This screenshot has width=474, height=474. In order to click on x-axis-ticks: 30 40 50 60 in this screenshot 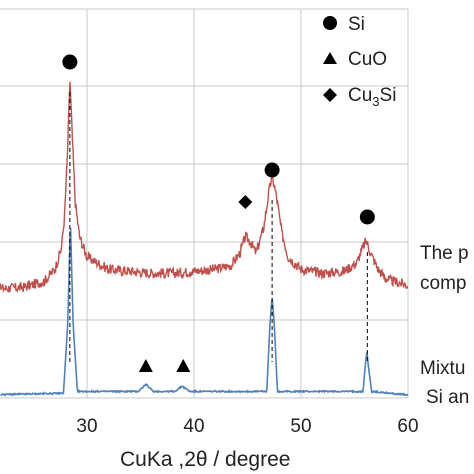, I will do `click(247, 426)`.